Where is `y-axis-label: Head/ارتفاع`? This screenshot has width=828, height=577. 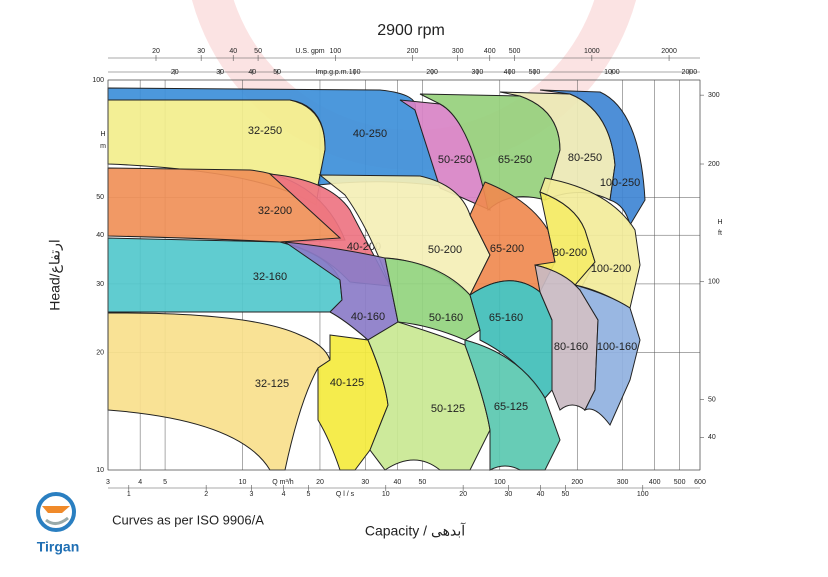 y-axis-label: Head/ارتفاع is located at coordinates (55, 275).